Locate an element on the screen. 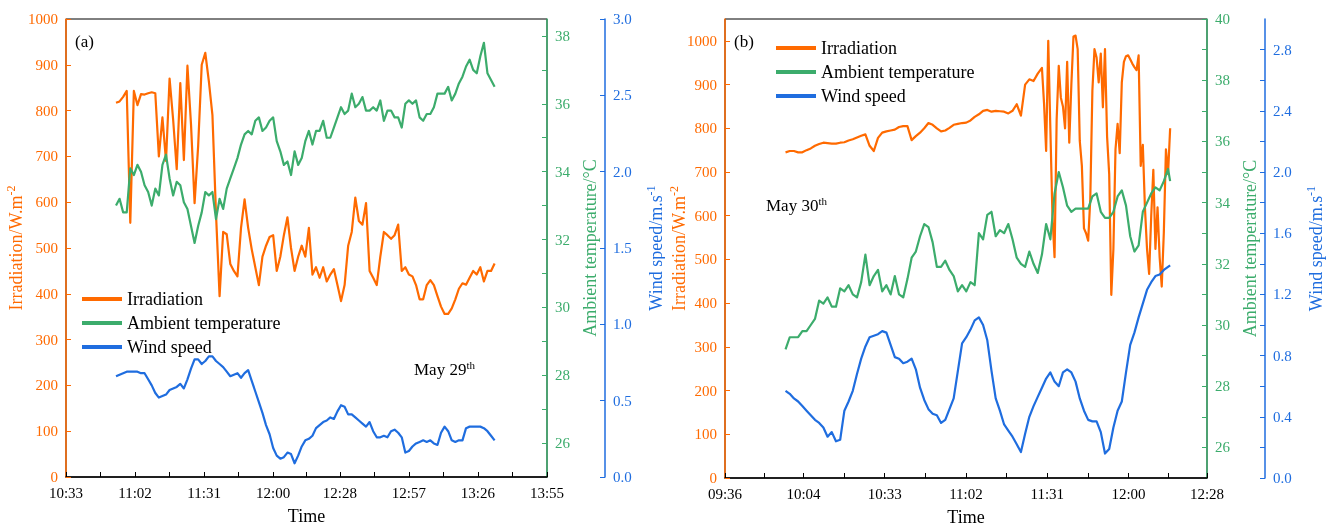 The width and height of the screenshot is (1331, 529). y3-tick-label: 1.6 is located at coordinates (1283, 233).